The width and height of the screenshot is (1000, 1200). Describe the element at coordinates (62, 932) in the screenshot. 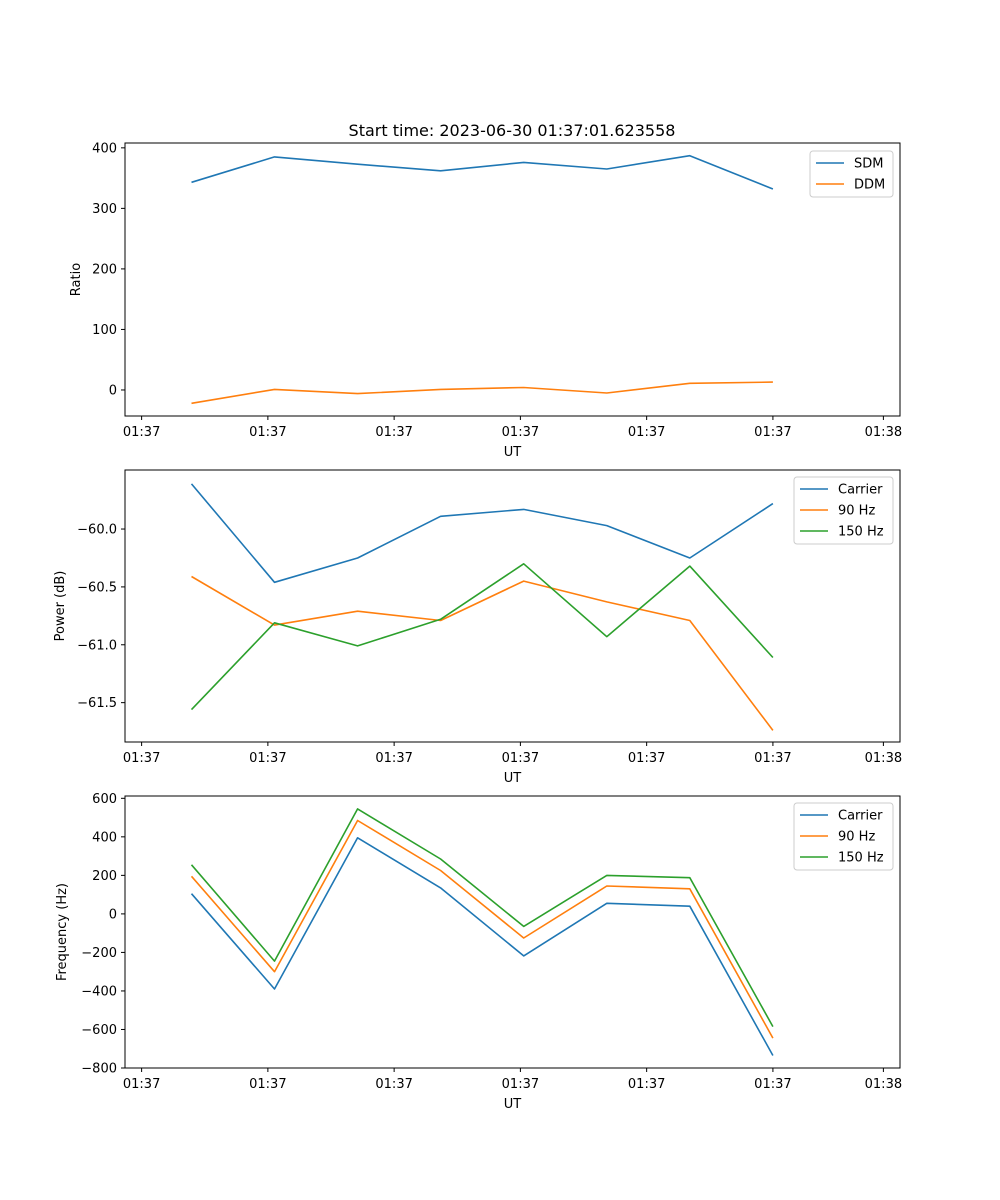

I see `y-axis-label: Frequency (Hz)` at that location.